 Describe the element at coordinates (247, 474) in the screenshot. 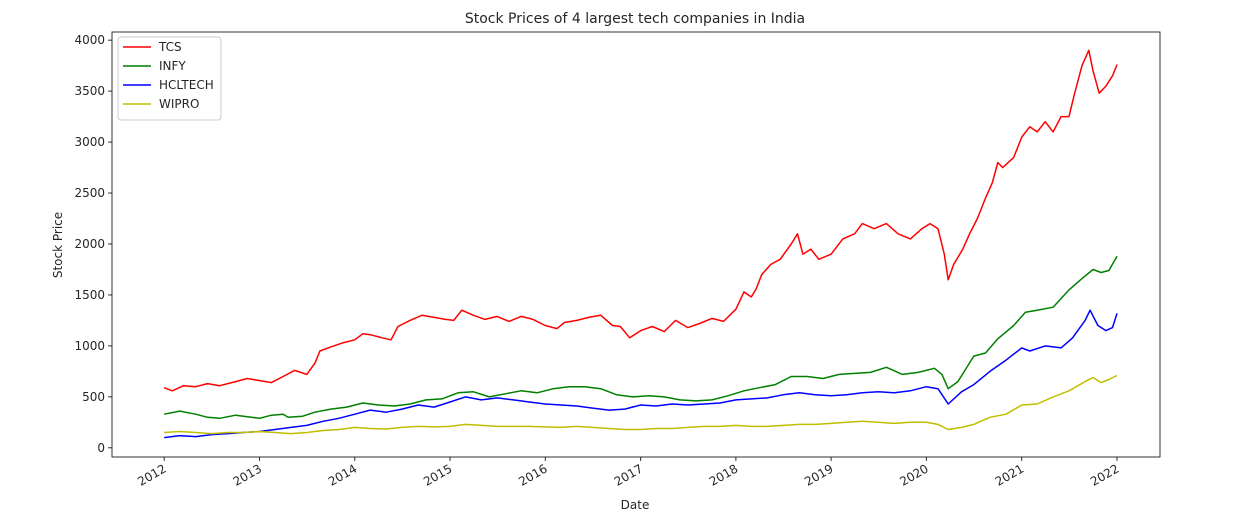

I see `x-tick-label: 2013` at that location.